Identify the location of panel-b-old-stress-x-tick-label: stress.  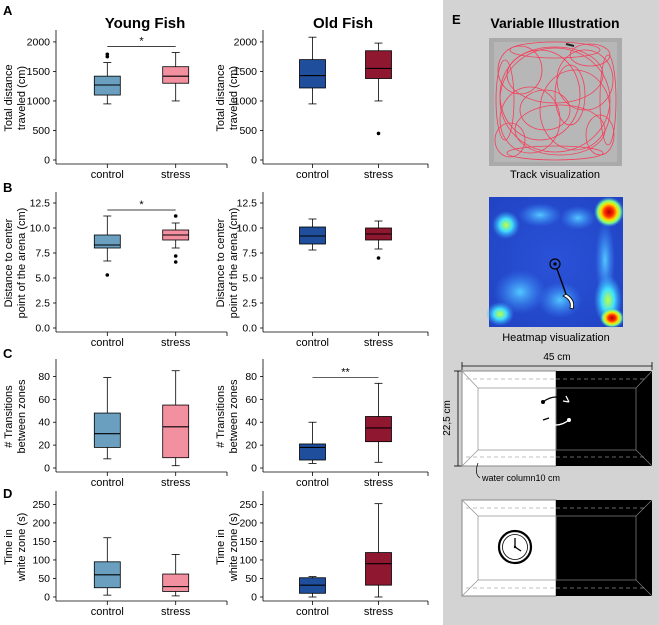
(379, 343).